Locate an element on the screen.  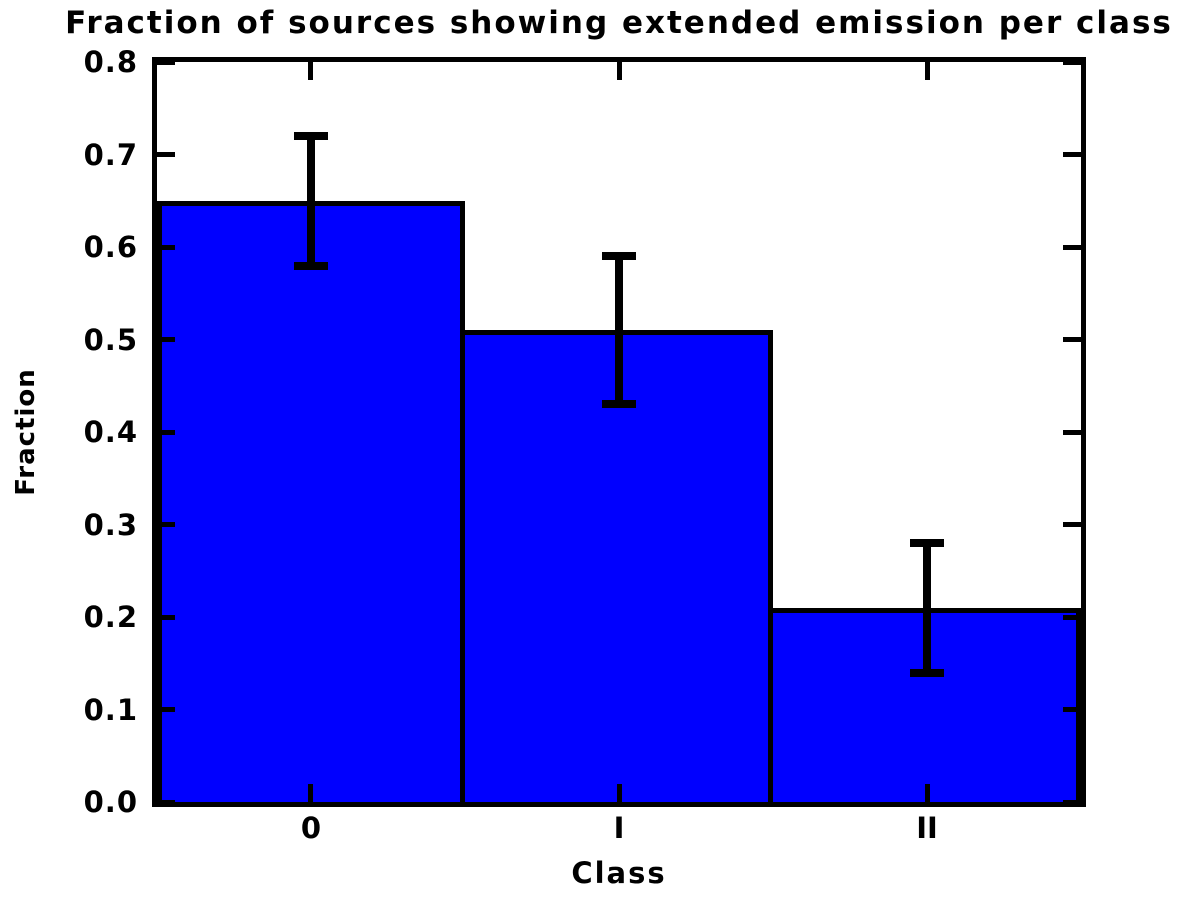
x-tick-label: I is located at coordinates (619, 828).